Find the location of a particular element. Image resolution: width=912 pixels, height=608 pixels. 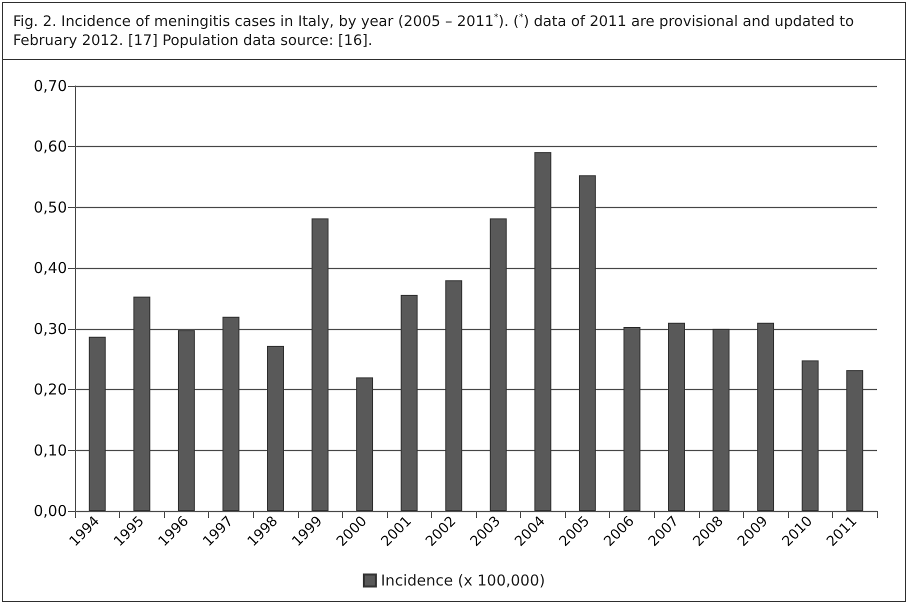

y-tick-label: 0,50 is located at coordinates (50, 207).